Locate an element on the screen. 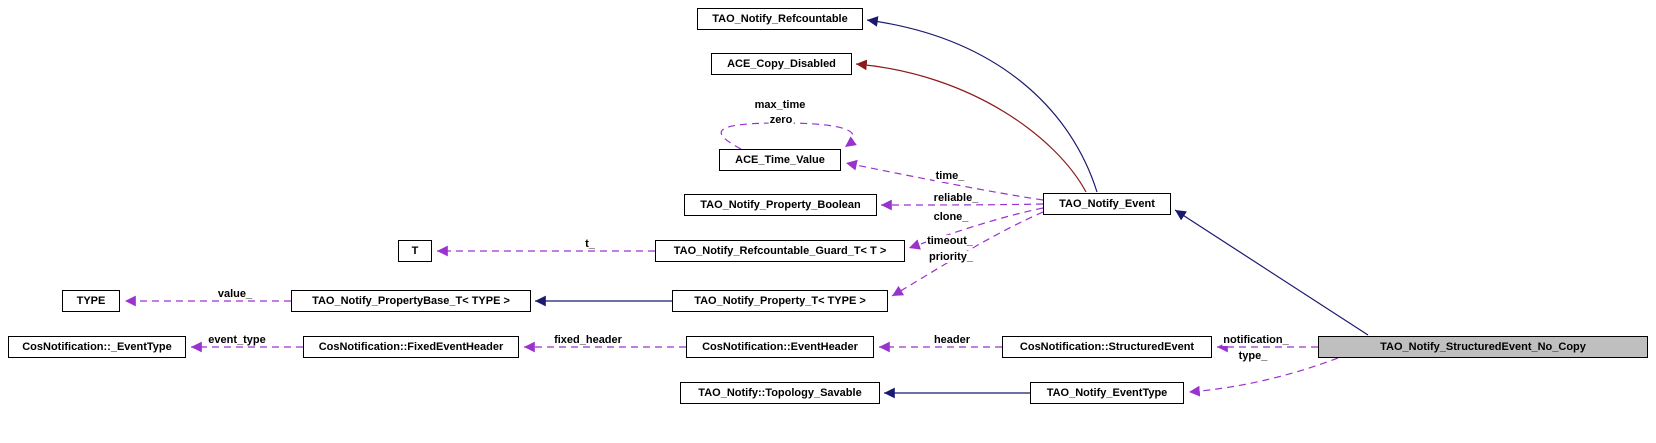 This screenshot has height=443, width=1656. node-type: TYPE is located at coordinates (91, 301).